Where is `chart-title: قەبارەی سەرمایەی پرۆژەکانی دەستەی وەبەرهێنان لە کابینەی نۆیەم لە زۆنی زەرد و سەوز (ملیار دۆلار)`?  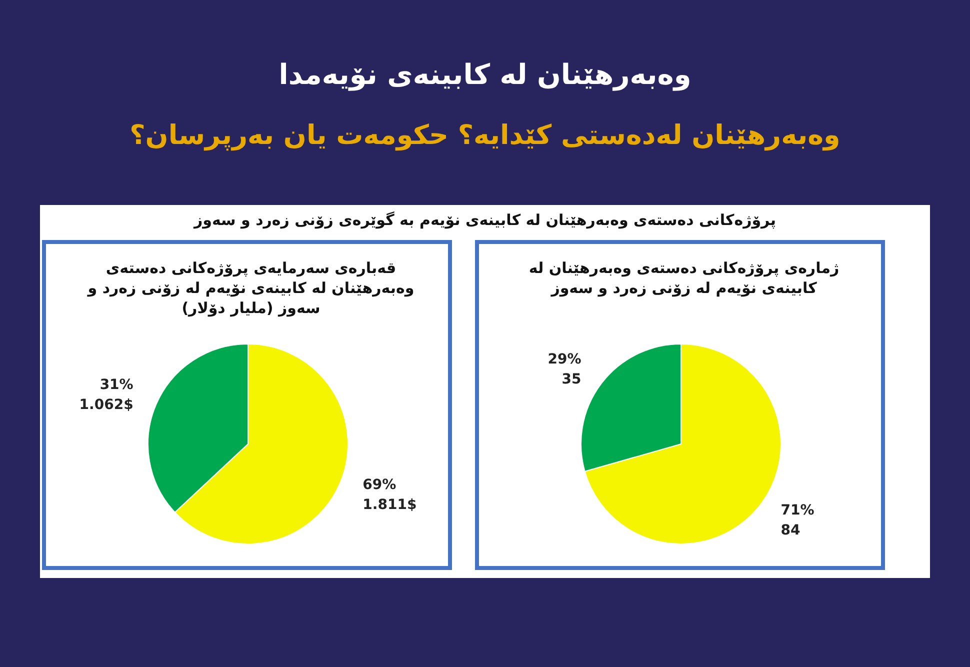
chart-title: قەبارەی سەرمایەی پرۆژەکانی دەستەی وەبەرهێنان لە کابینەی نۆیەم لە زۆنی زەرد و سەوز (ملیار دۆلار) is located at coordinates (251, 288).